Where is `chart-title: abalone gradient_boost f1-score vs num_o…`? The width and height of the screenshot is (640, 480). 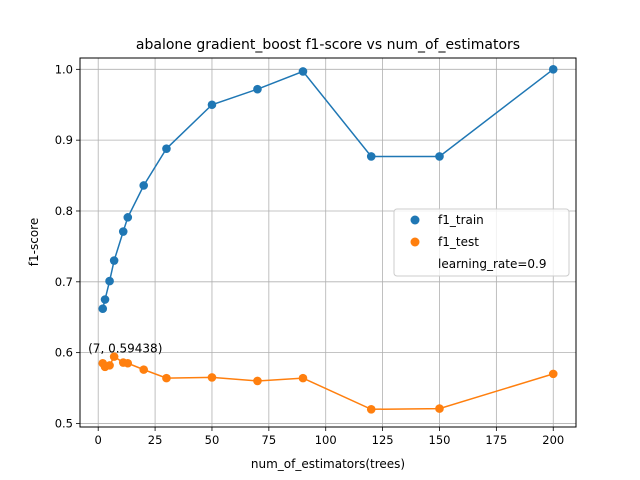 chart-title: abalone gradient_boost f1-score vs num_o… is located at coordinates (328, 45).